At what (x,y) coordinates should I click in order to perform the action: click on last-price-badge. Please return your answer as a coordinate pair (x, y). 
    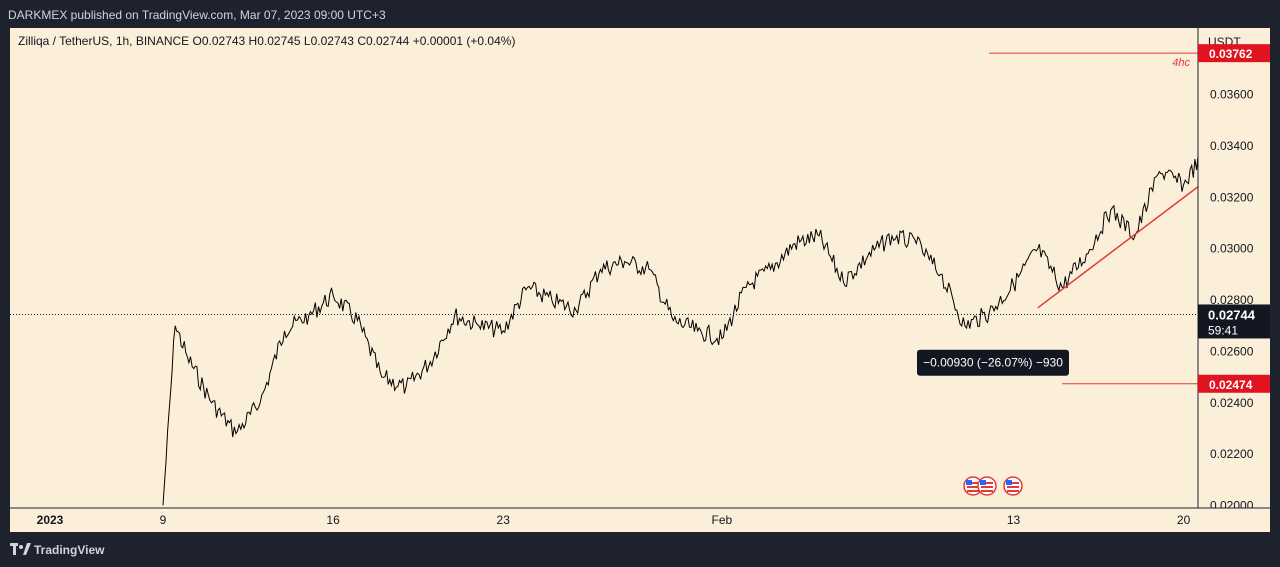
    Looking at the image, I should click on (1234, 321).